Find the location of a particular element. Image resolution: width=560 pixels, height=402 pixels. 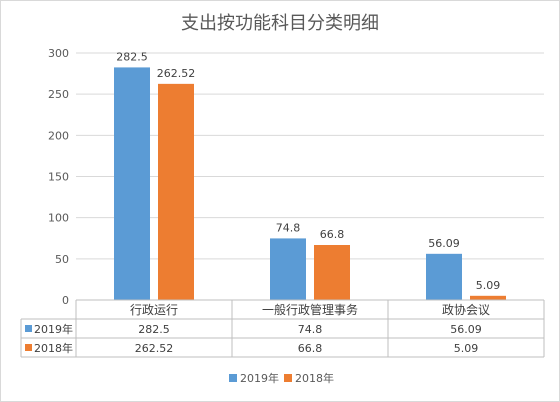

data-label: 262.52 is located at coordinates (176, 73).